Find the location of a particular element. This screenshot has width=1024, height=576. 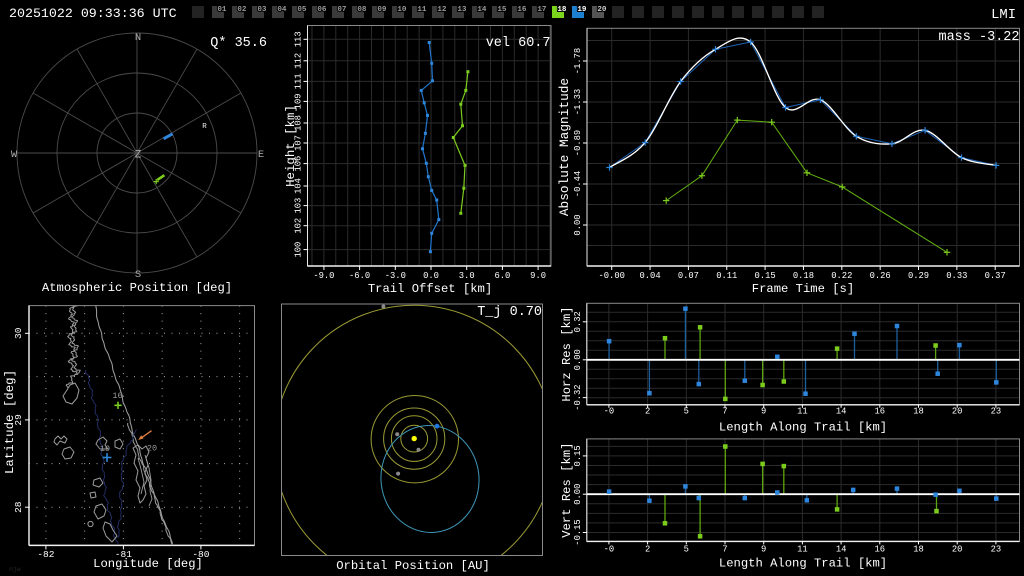

svg-text: T_j 0.70 is located at coordinates (509, 312).